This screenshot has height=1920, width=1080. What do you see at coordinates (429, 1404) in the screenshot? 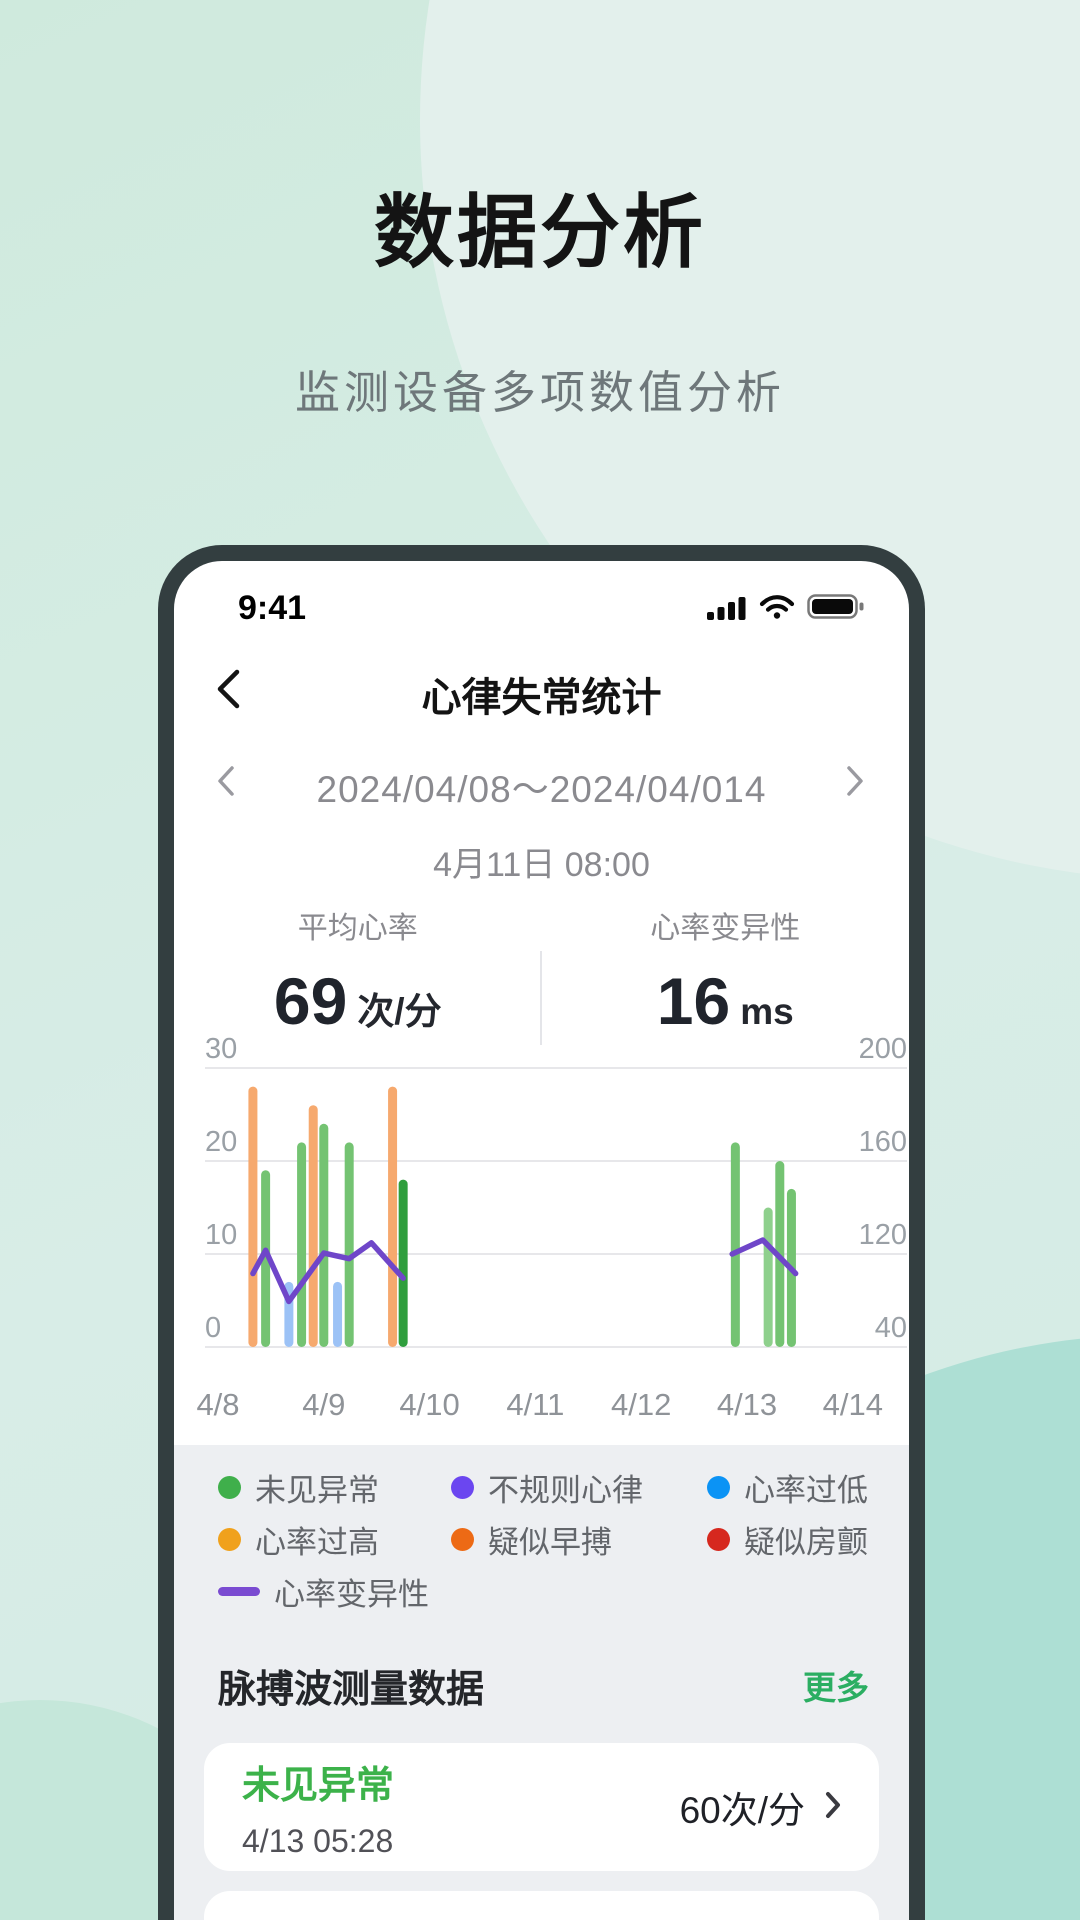
I see `svg-text: 4/10` at bounding box center [429, 1404].